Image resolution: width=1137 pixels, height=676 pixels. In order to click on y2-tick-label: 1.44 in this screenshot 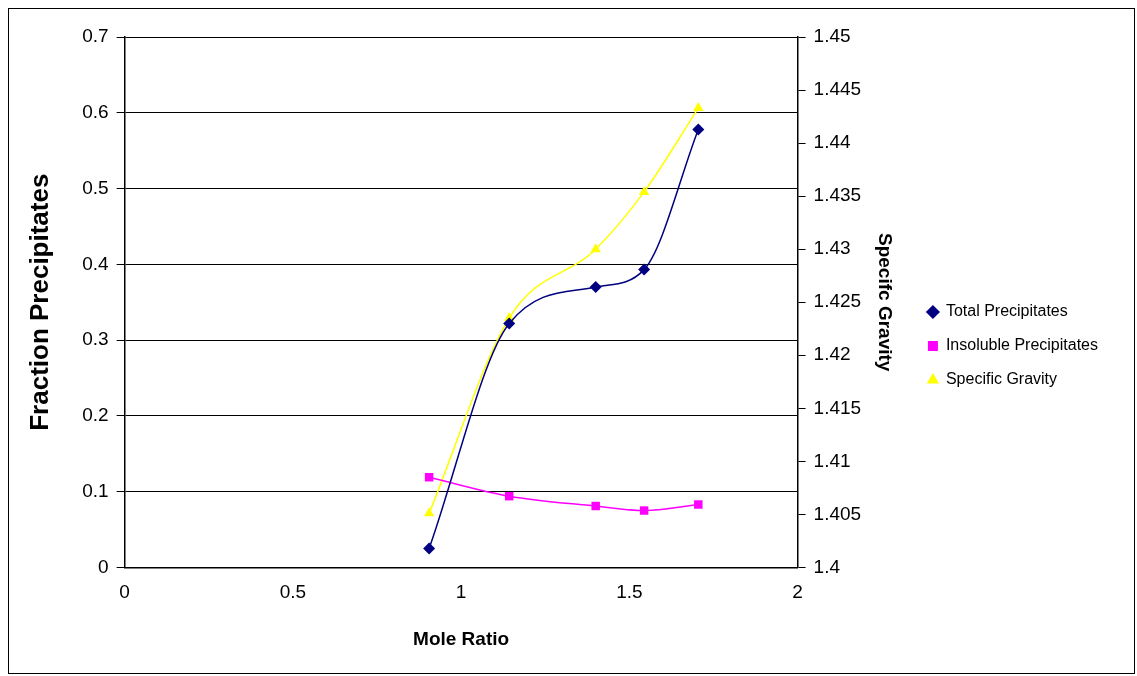, I will do `click(832, 142)`.